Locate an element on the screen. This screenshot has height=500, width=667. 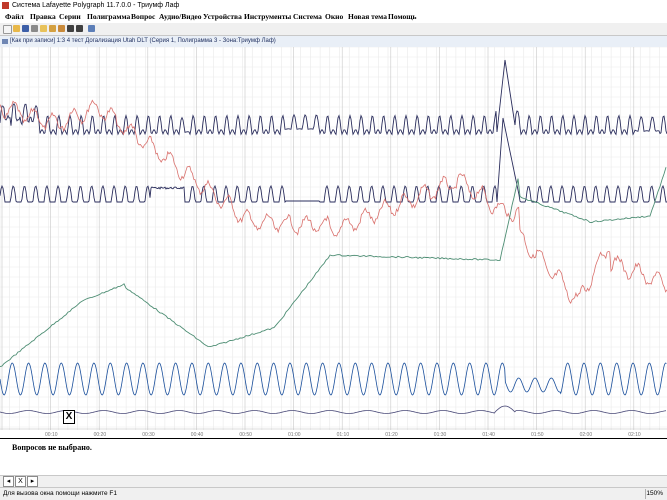
chart-icon is located at coordinates (52, 28).